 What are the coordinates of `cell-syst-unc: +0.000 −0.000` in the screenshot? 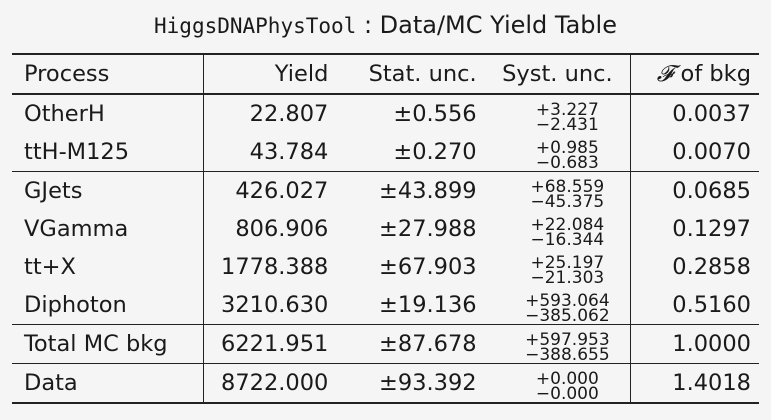 It's located at (557, 383).